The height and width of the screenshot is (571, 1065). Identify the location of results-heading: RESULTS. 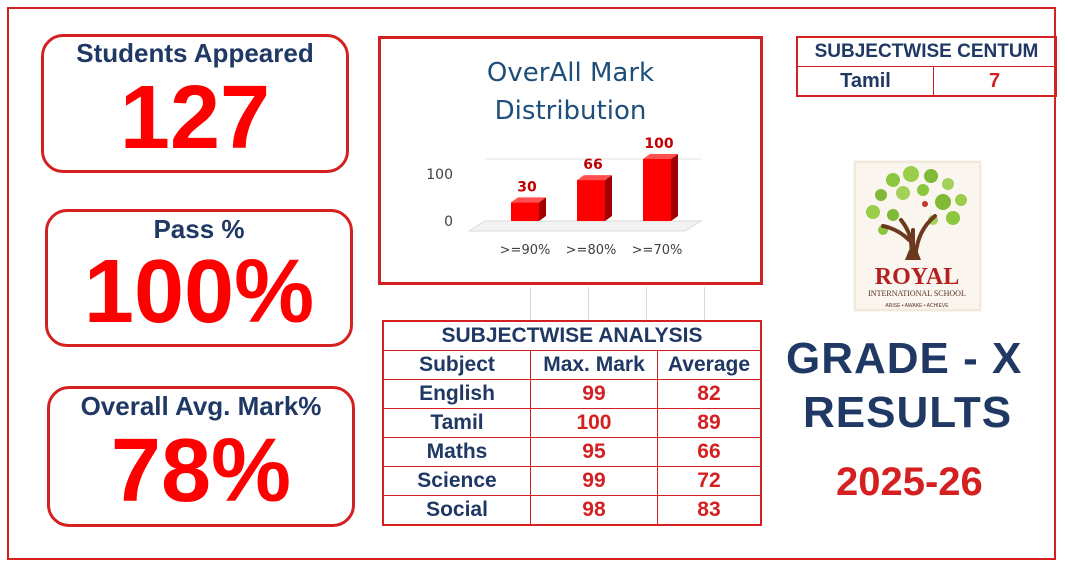
(908, 412).